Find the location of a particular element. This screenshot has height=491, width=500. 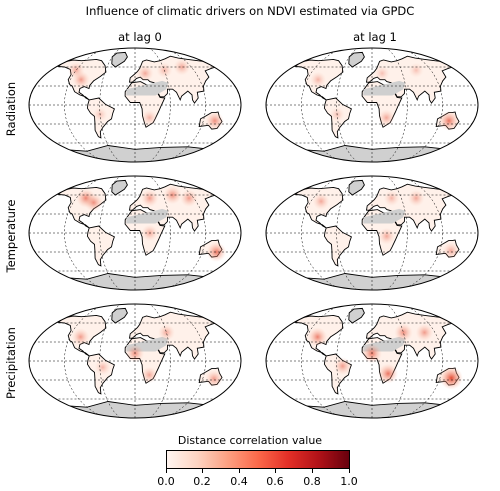

column-title-lag-0: at lag 0 is located at coordinates (140, 37).